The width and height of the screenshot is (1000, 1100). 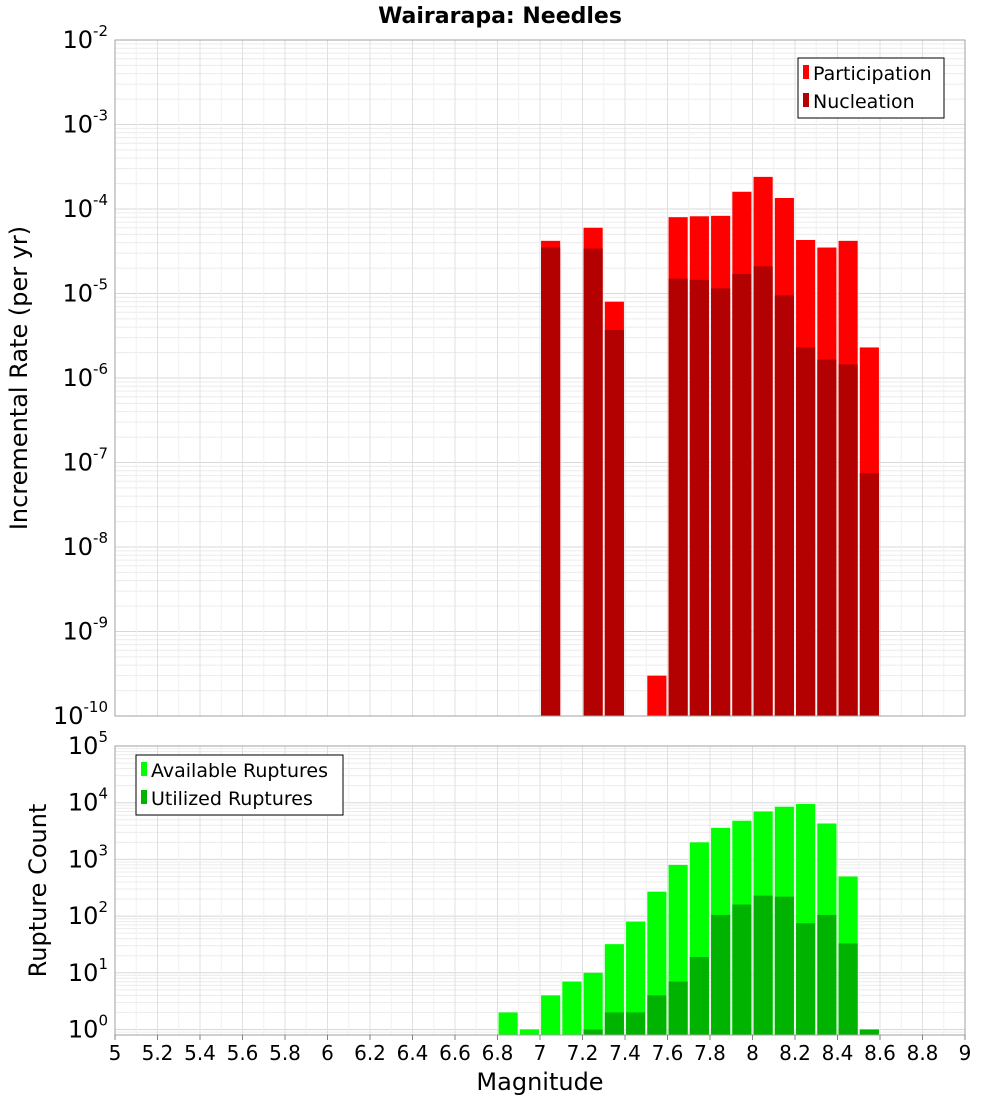 I want to click on legend: Participation Nucleation, so click(x=871, y=88).